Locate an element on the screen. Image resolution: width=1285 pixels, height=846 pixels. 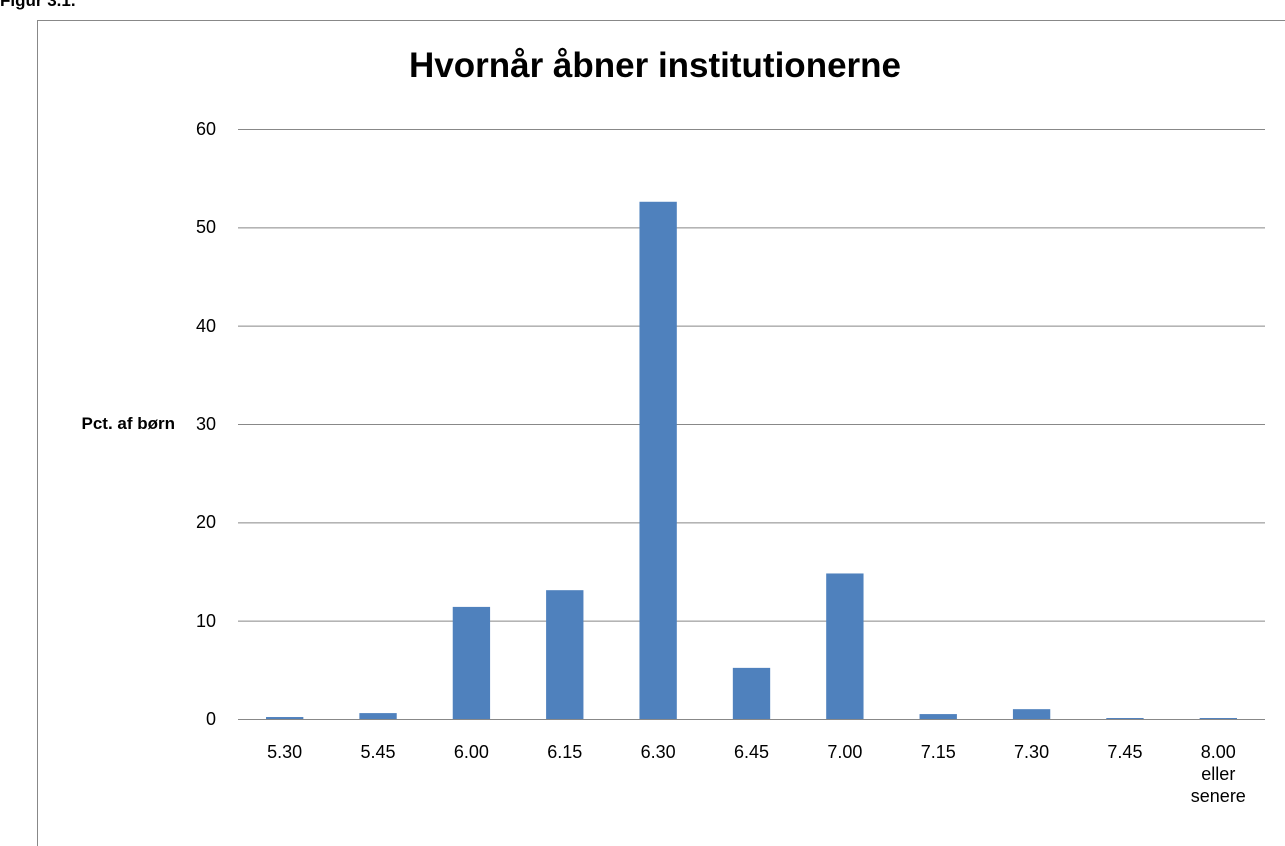
y-tick-label: 10 is located at coordinates (205, 620).